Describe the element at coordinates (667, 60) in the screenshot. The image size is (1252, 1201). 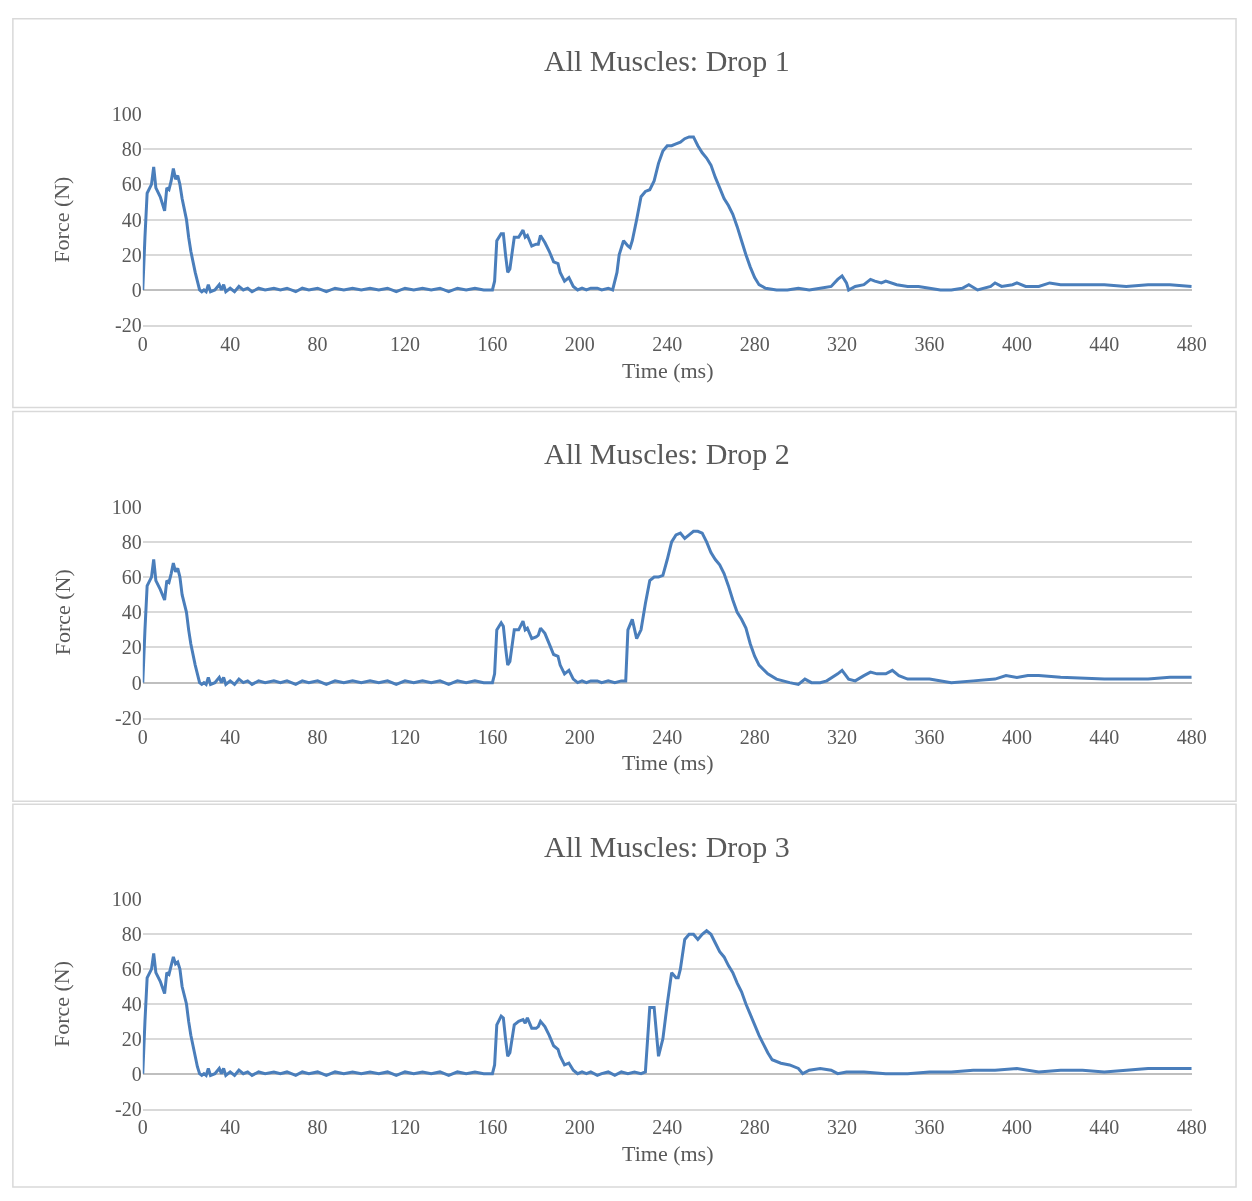
I see `chart-title: All Muscles: Drop 1` at that location.